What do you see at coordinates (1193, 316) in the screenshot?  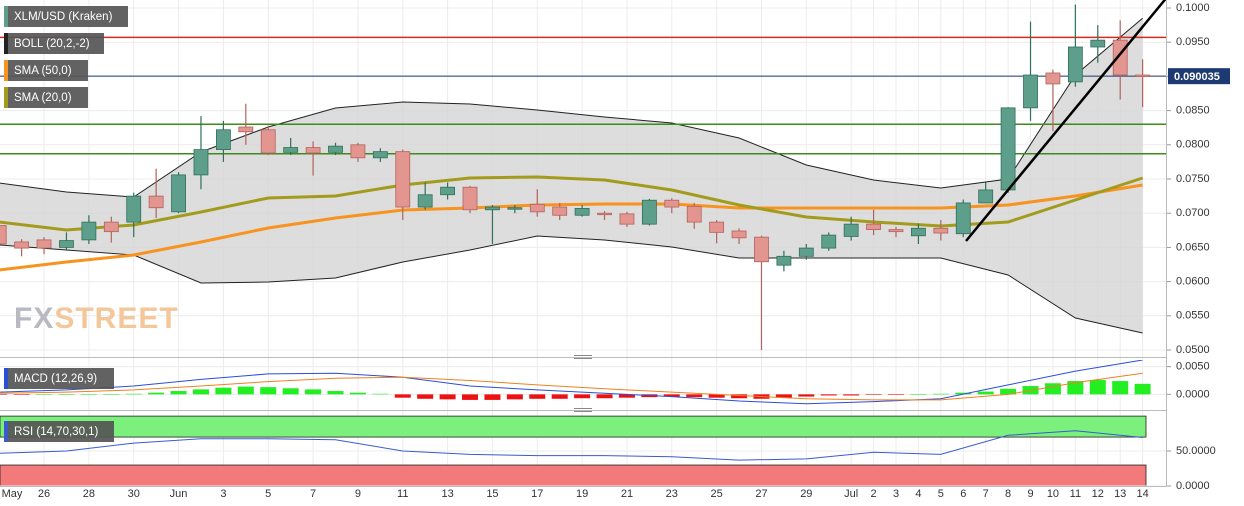 I see `y-tick-label: 0.0550` at bounding box center [1193, 316].